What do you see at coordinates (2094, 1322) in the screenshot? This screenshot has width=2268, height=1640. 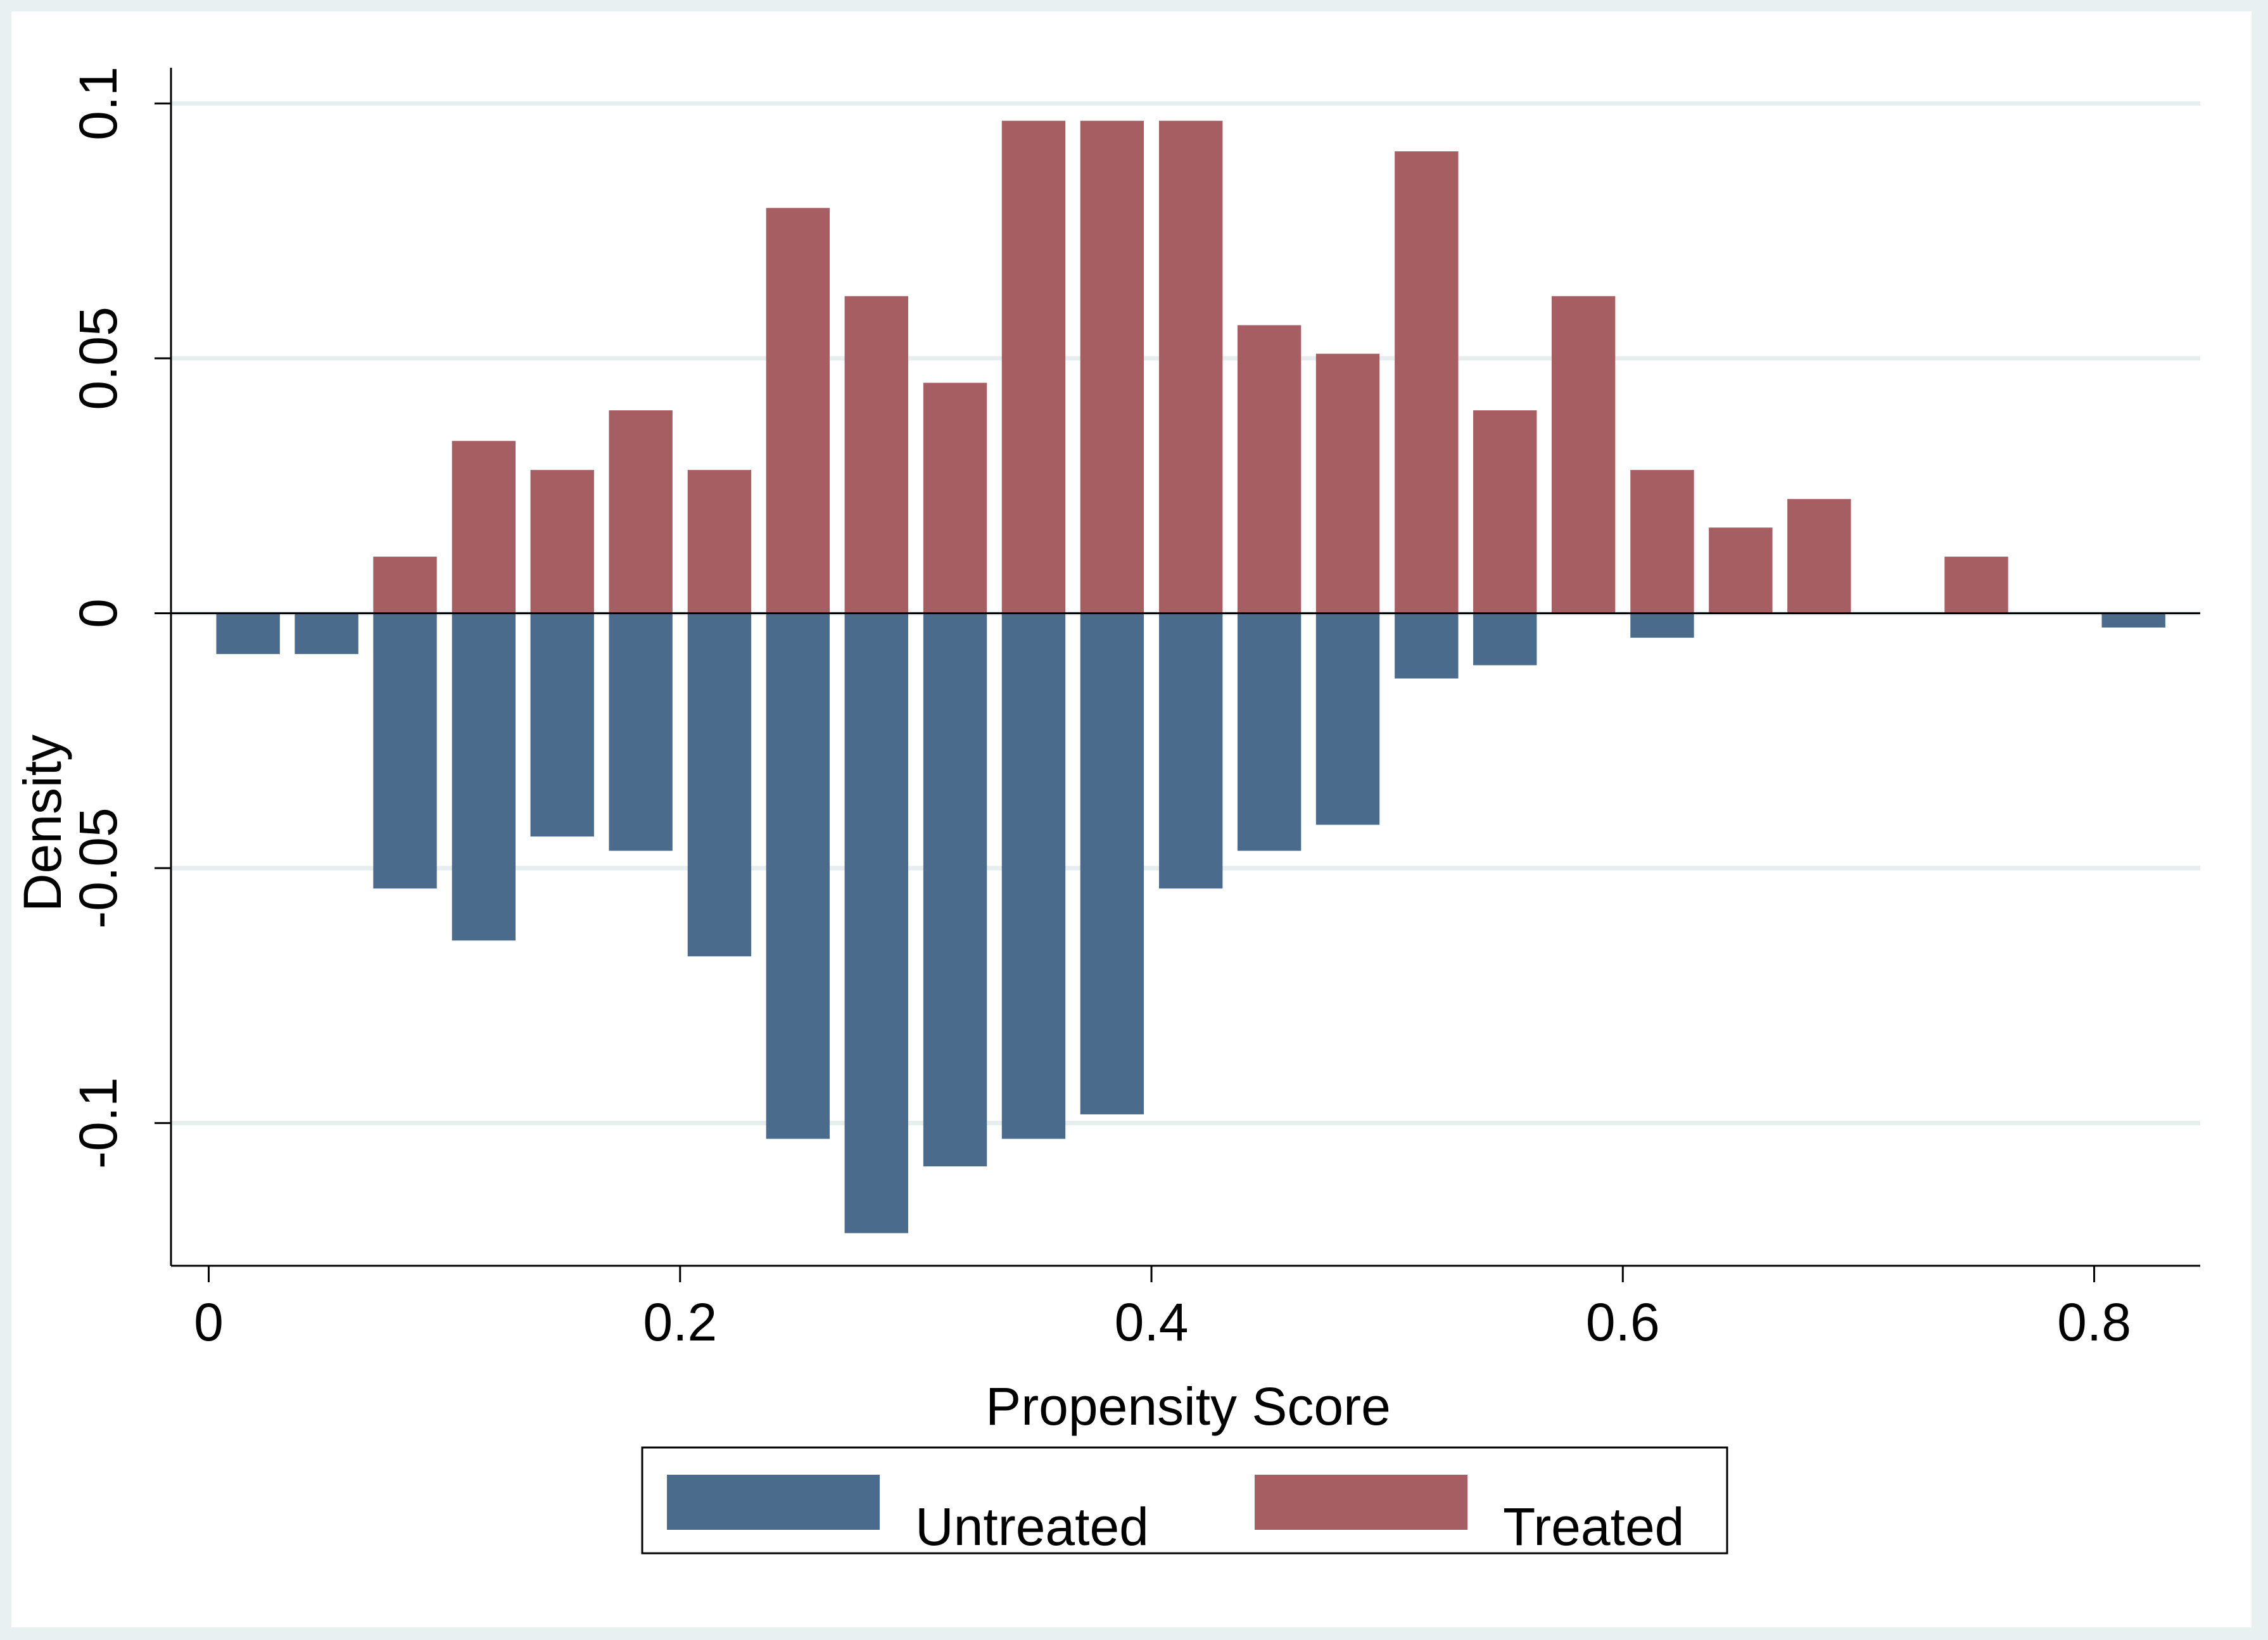 I see `x-tick-label: 0.8` at bounding box center [2094, 1322].